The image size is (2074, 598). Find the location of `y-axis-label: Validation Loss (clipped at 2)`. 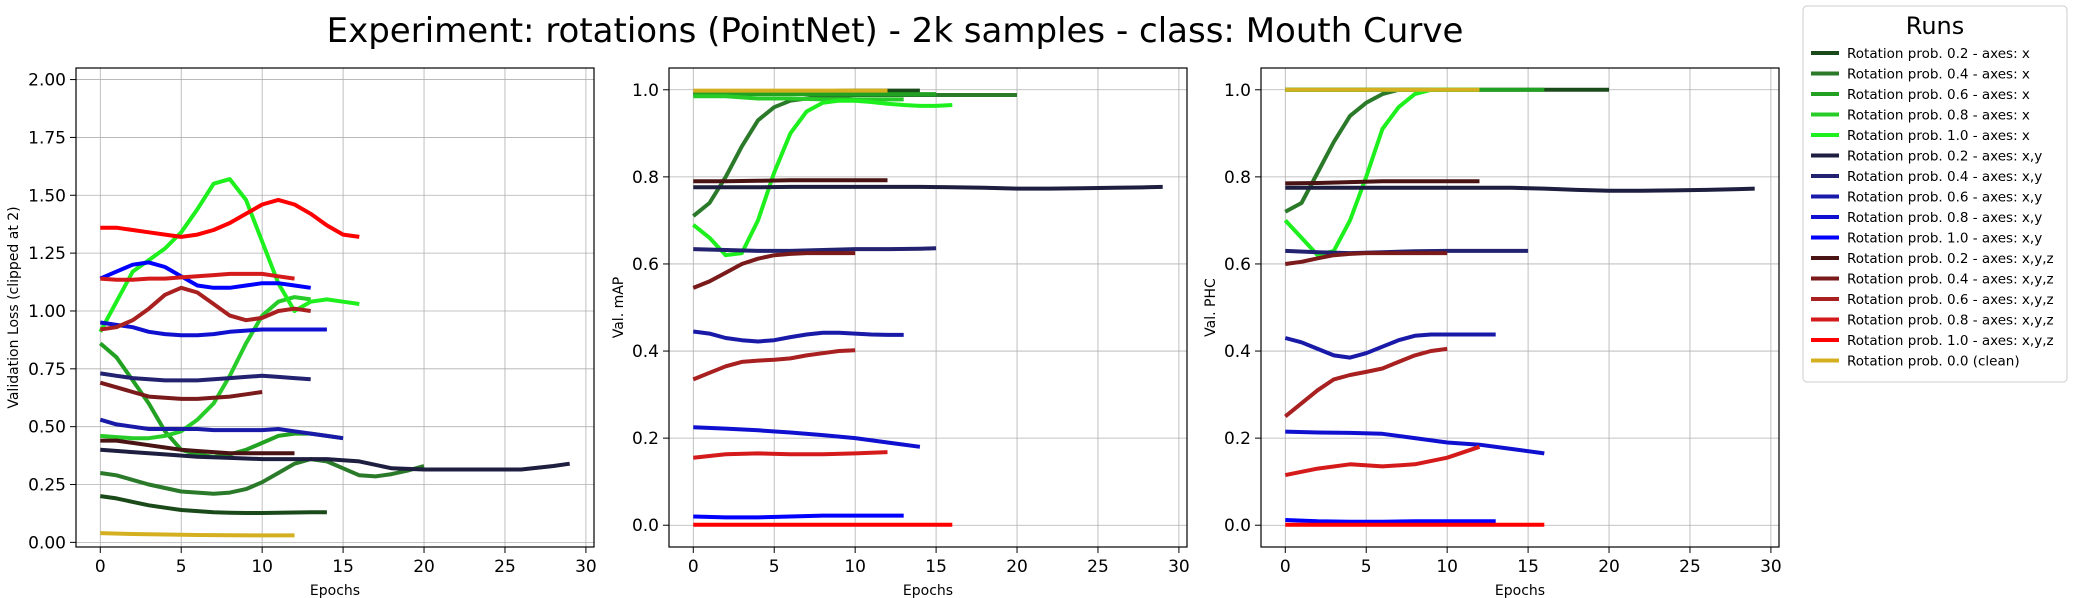

y-axis-label: Validation Loss (clipped at 2) is located at coordinates (14, 307).